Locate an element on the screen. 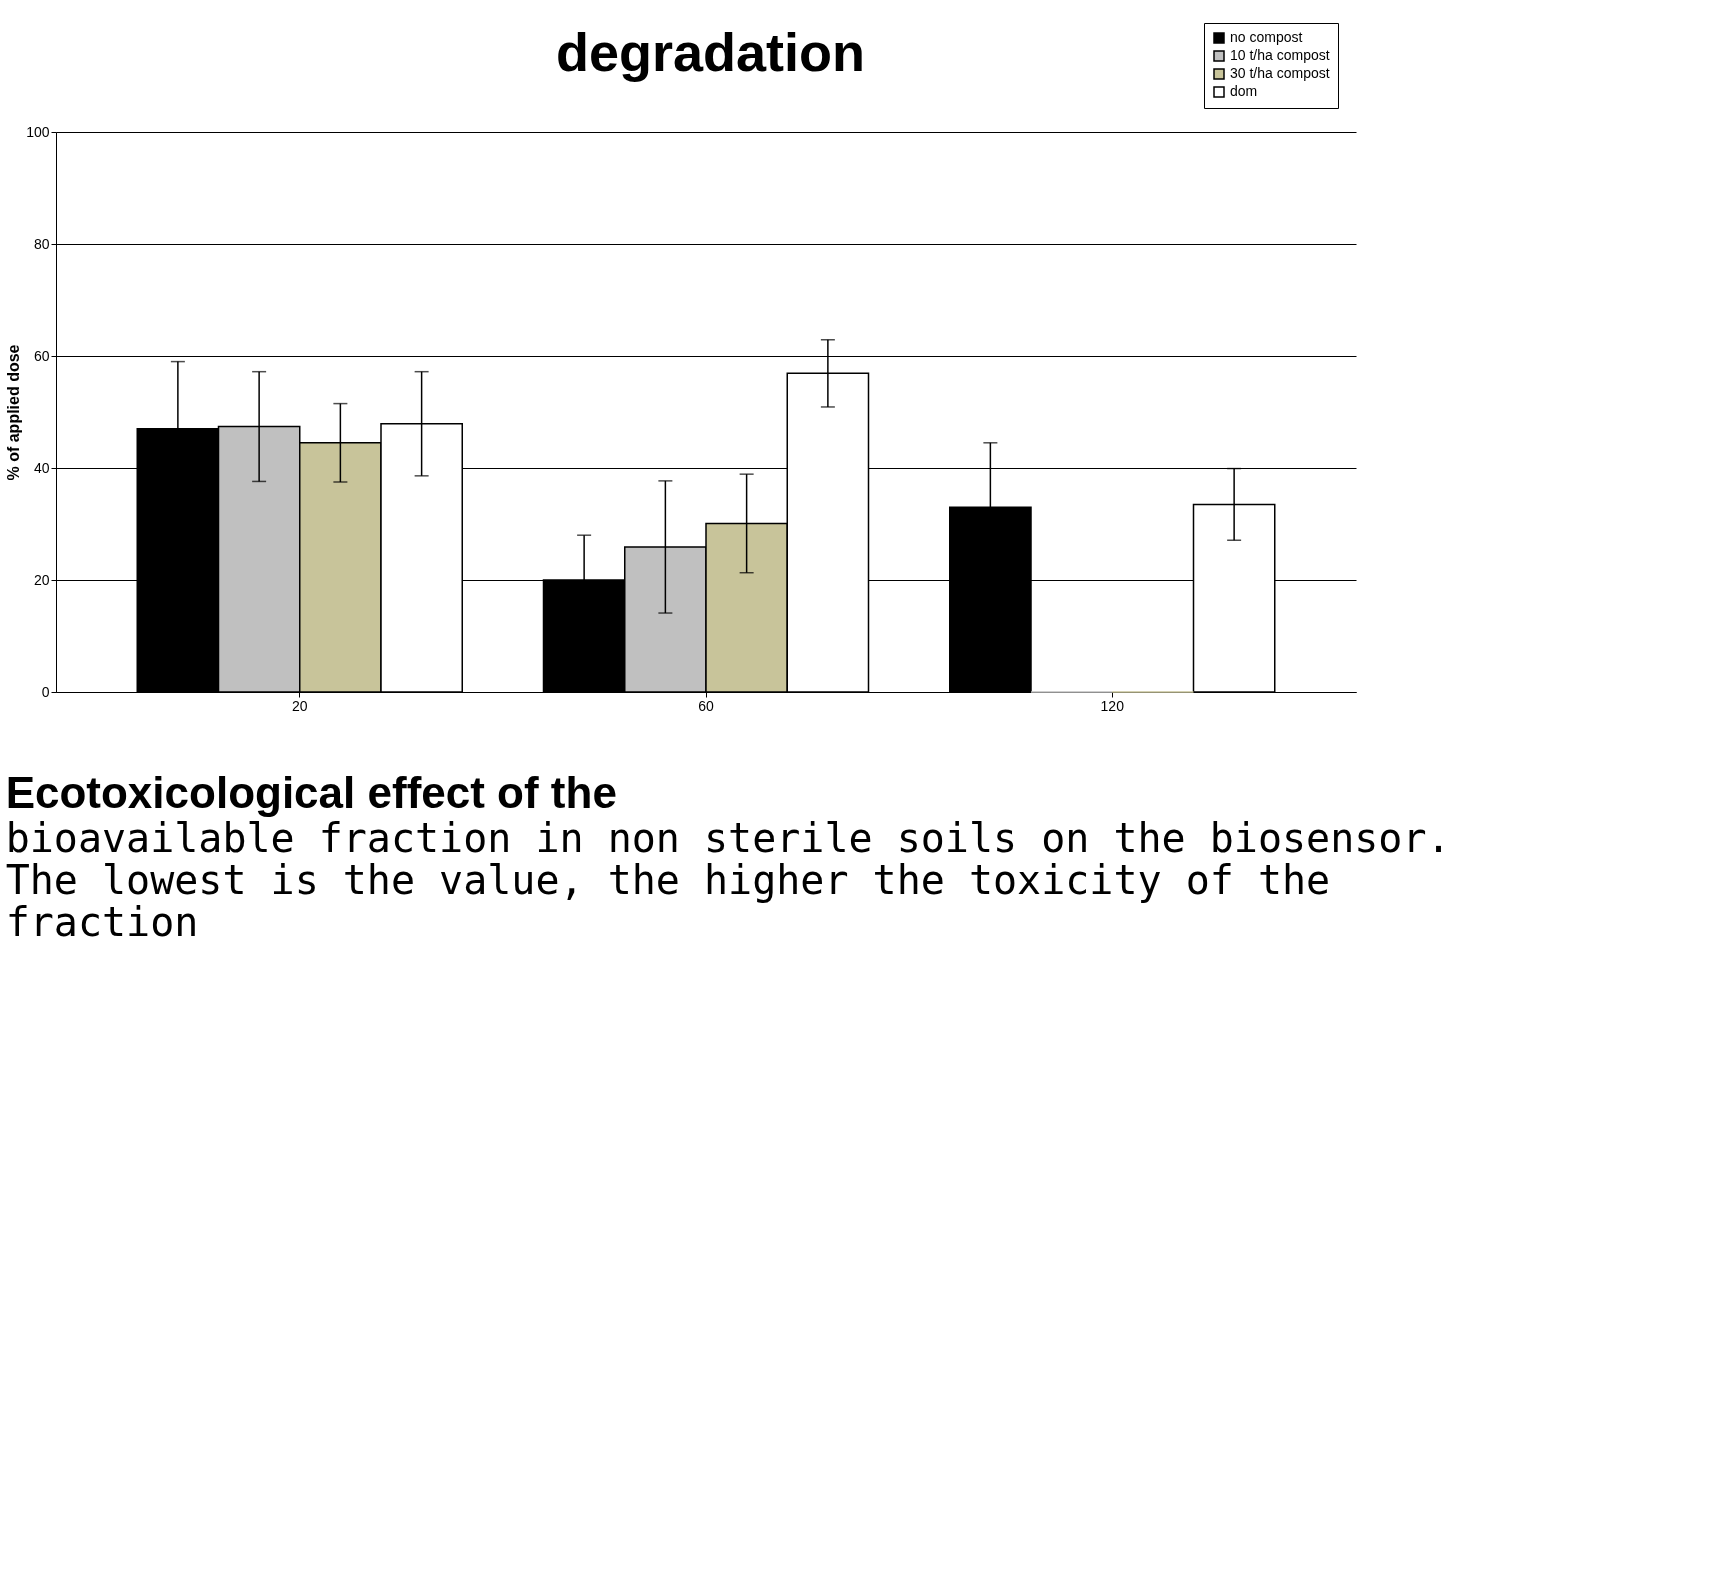  text: degradation is located at coordinates (711, 52).